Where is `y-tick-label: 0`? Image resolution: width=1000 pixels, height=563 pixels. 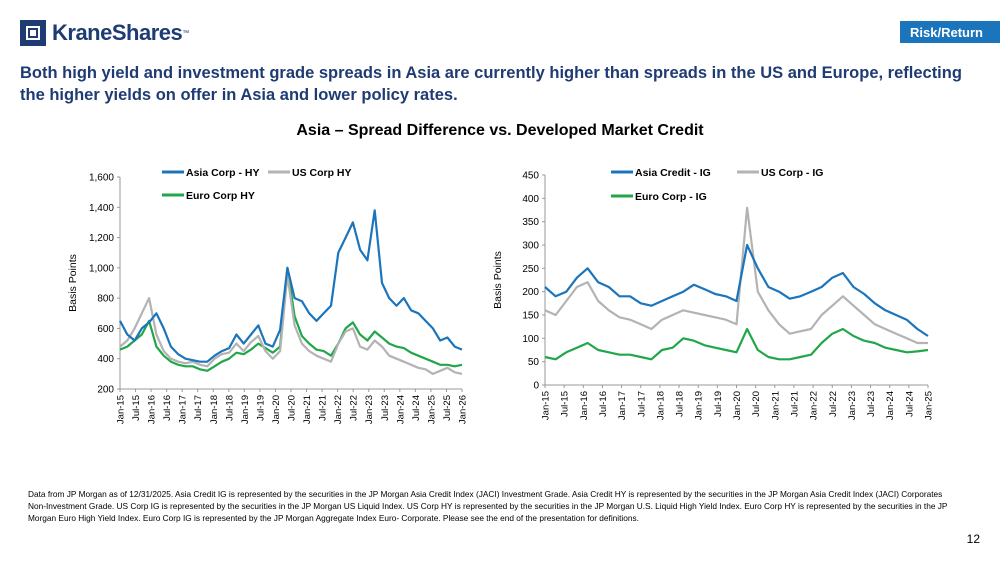
y-tick-label: 0 is located at coordinates (536, 386).